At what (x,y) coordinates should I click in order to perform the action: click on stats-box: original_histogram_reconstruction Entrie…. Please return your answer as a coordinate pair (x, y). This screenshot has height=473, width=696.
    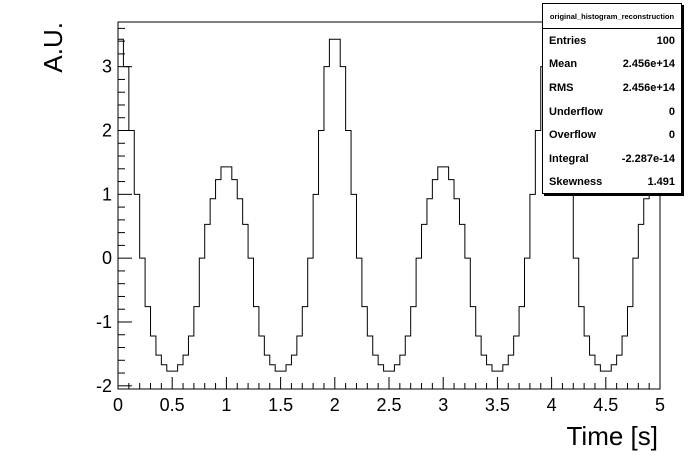
    Looking at the image, I should click on (612, 98).